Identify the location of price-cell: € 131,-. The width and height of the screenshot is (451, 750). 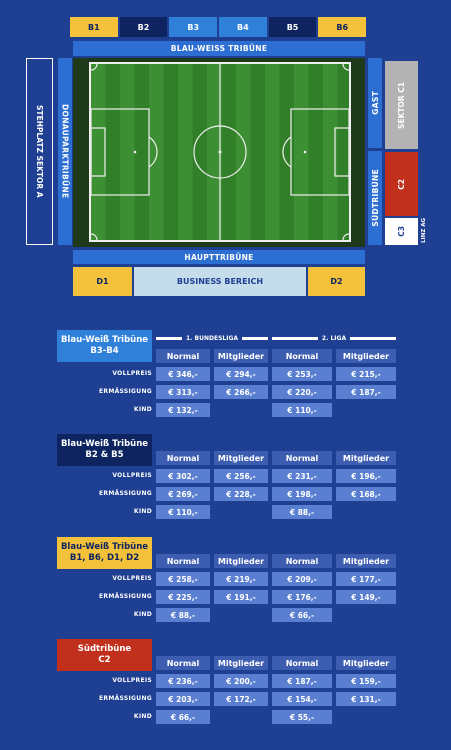
(366, 699).